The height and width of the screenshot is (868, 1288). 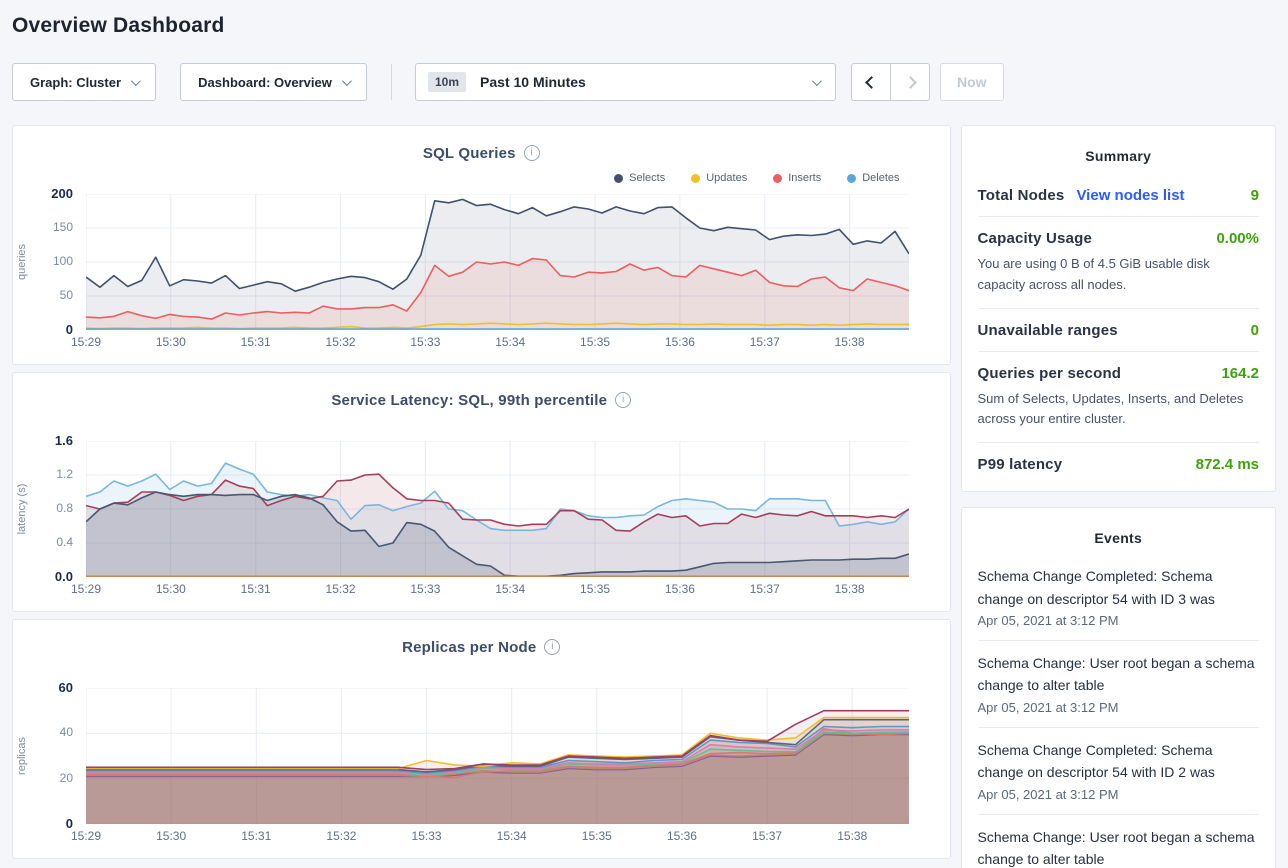 What do you see at coordinates (469, 647) in the screenshot?
I see `chart-title: Replicas per Node` at bounding box center [469, 647].